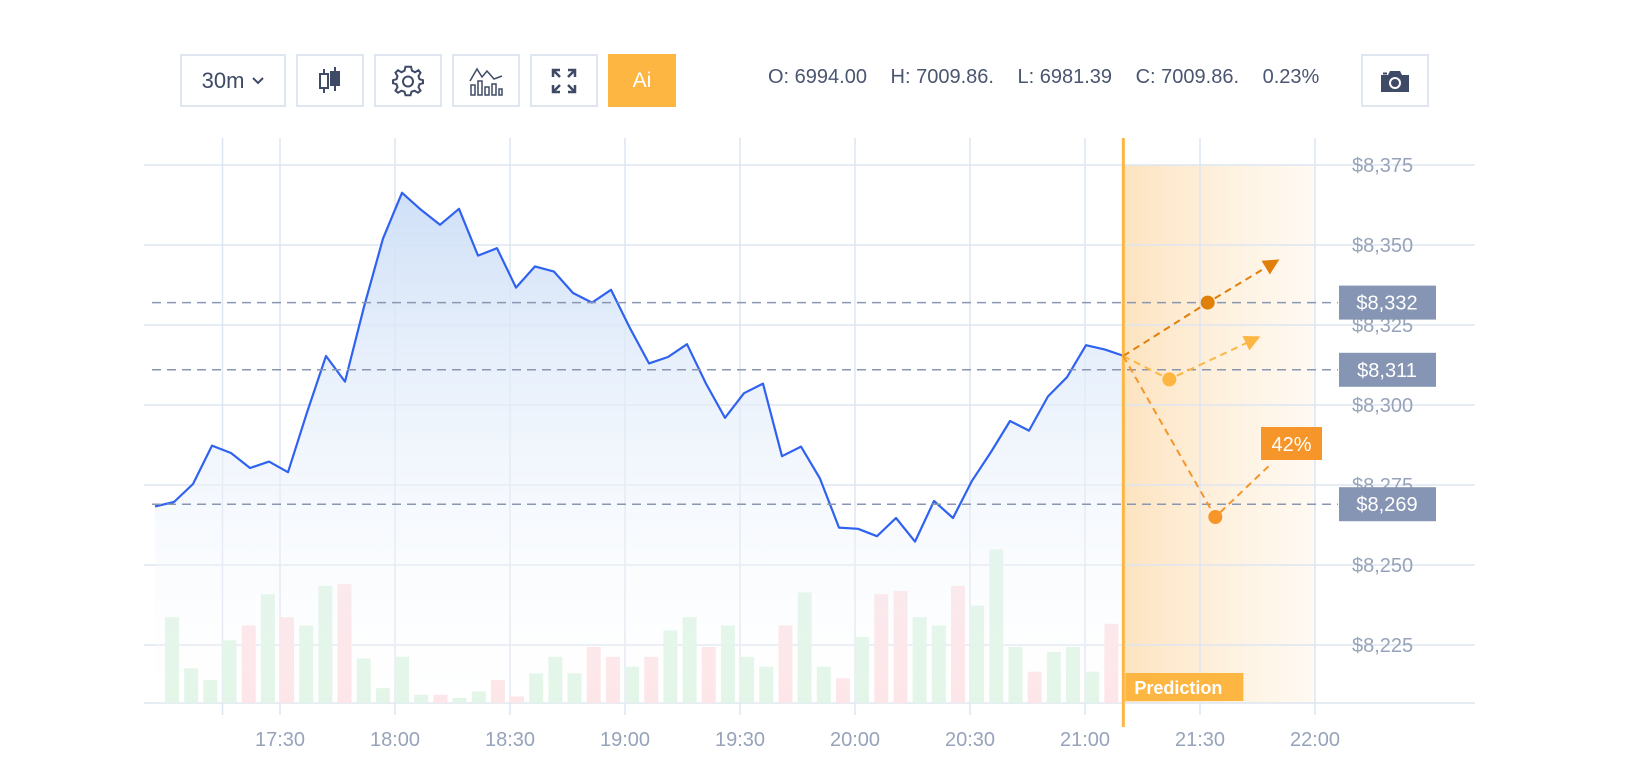 The image size is (1646, 784). What do you see at coordinates (223, 80) in the screenshot?
I see `timeframe-label: 30m` at bounding box center [223, 80].